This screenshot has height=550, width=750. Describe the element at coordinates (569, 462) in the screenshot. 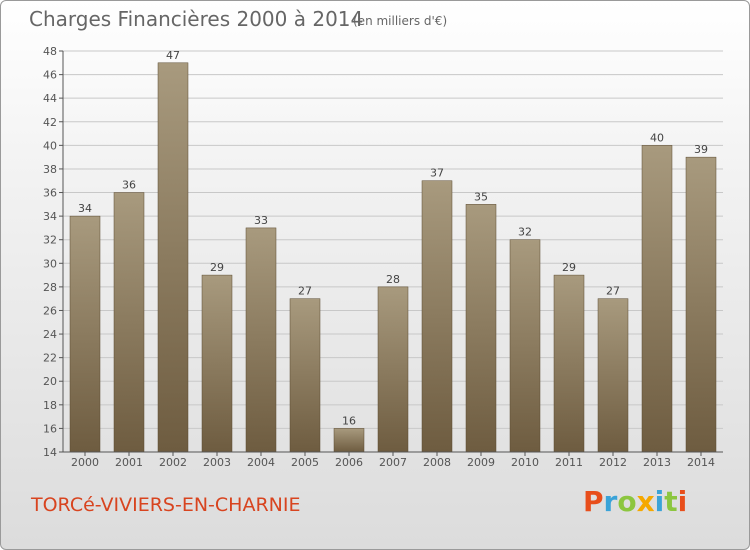

I see `x-tick-label: 2011` at that location.